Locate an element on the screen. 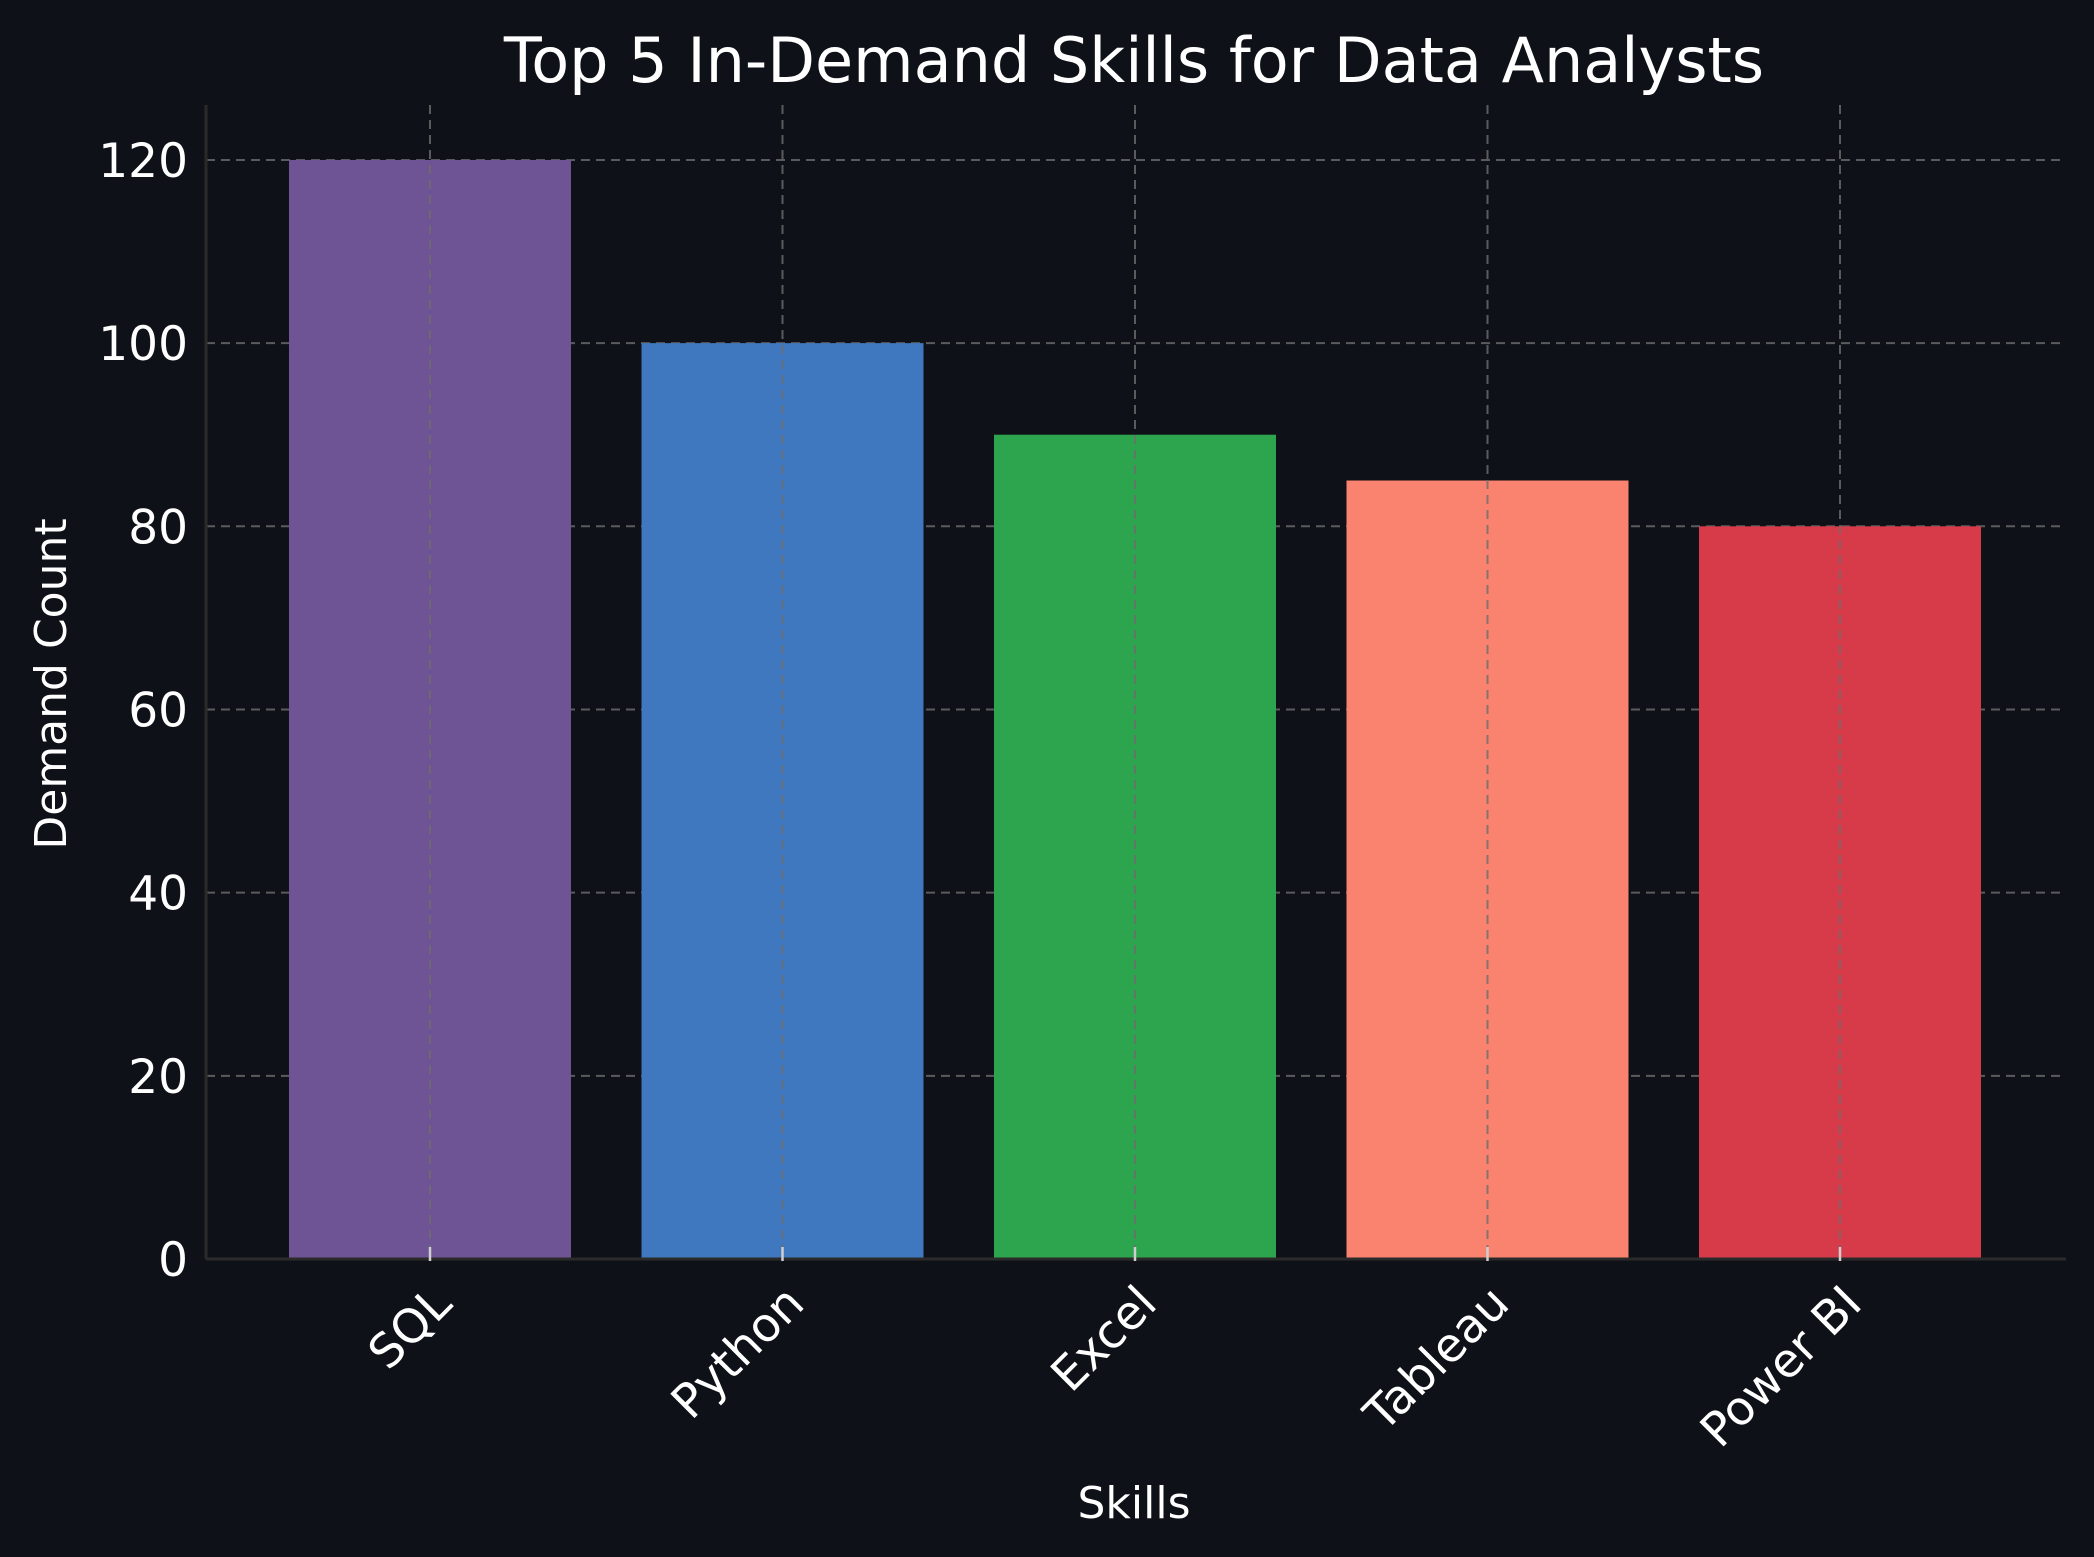 The height and width of the screenshot is (1557, 2094). y-tick-label: 120 is located at coordinates (143, 161).